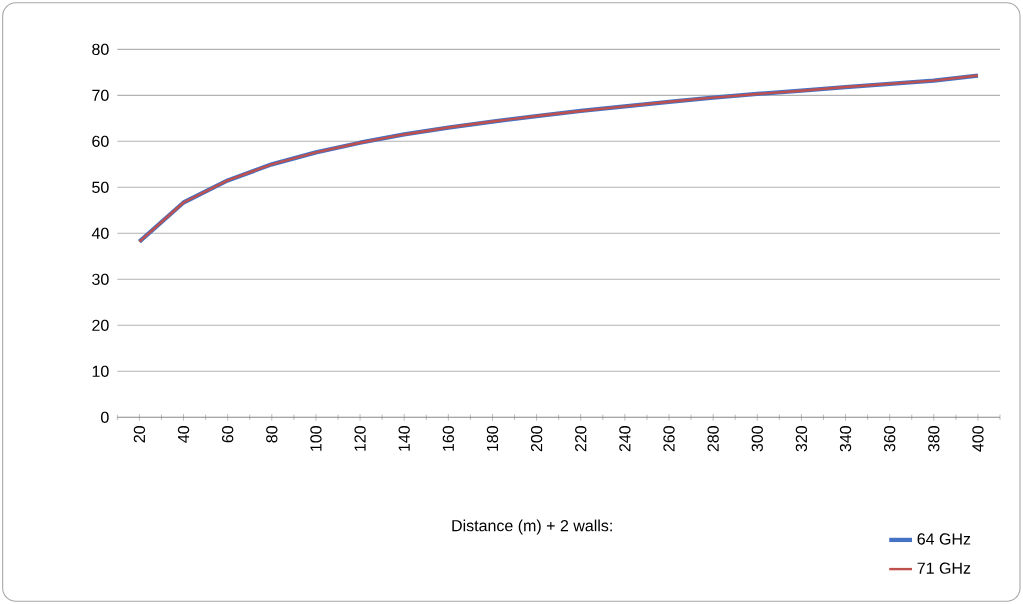 This screenshot has width=1023, height=604. I want to click on y-tick-label: 60, so click(100, 141).